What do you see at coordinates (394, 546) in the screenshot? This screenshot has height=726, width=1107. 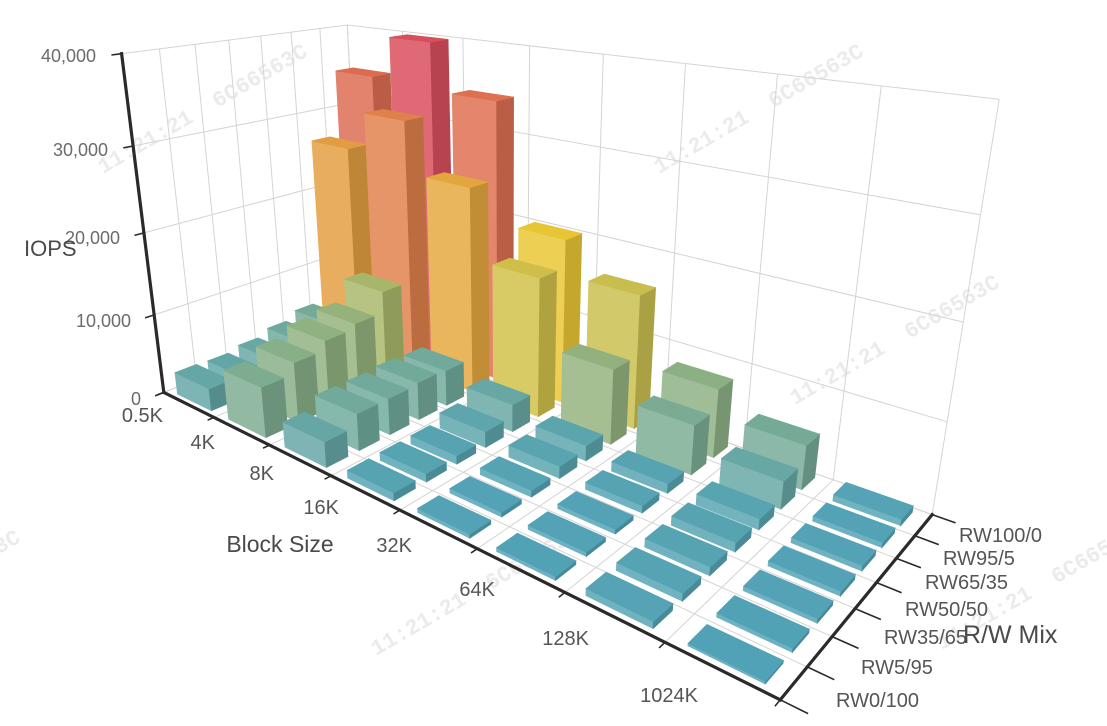 I see `svg-text: 32K` at bounding box center [394, 546].